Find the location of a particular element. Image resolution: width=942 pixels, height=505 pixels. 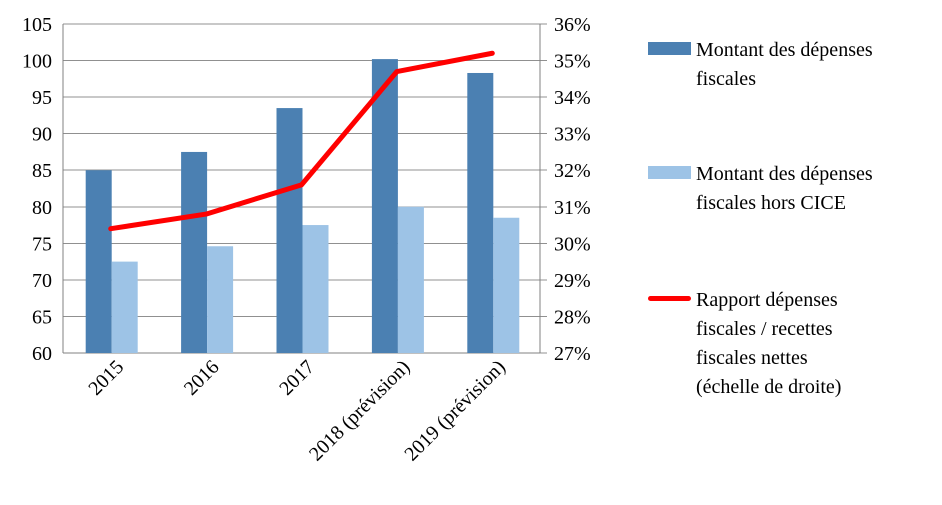

right-axis-tick-label: 32% is located at coordinates (572, 171).